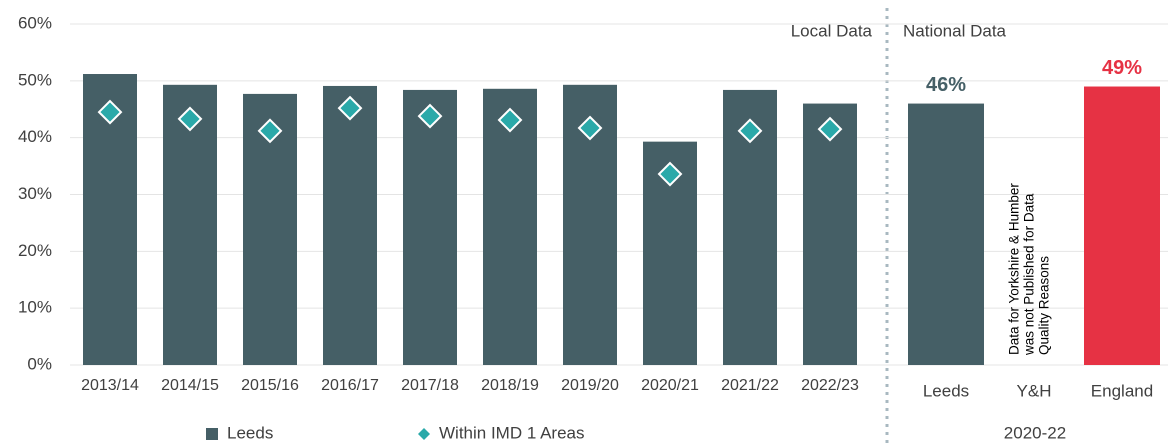  I want to click on x-tick-label: 2020/21, so click(670, 385).